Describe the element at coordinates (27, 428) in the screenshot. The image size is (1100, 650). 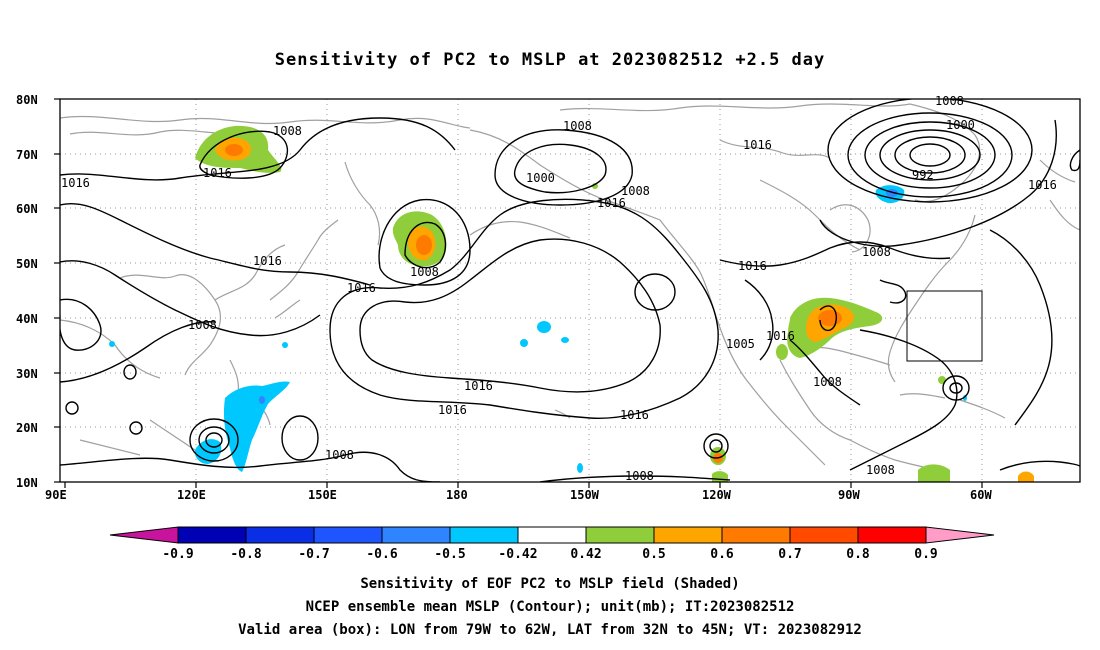
I see `lat-label: 20N` at that location.